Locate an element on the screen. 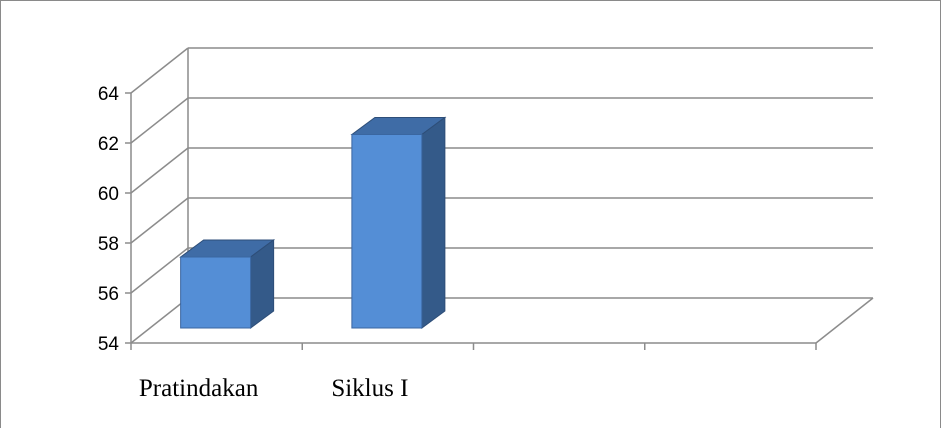  floor-right-edge is located at coordinates (844, 320).